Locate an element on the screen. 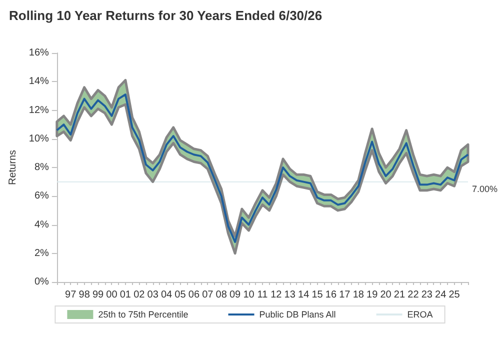  x-tick-label: 10 is located at coordinates (249, 295).